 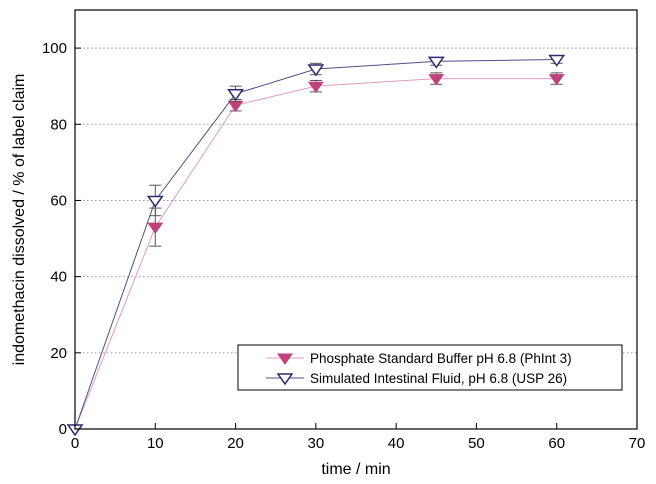 I want to click on x-tick-label: 60, so click(x=556, y=443).